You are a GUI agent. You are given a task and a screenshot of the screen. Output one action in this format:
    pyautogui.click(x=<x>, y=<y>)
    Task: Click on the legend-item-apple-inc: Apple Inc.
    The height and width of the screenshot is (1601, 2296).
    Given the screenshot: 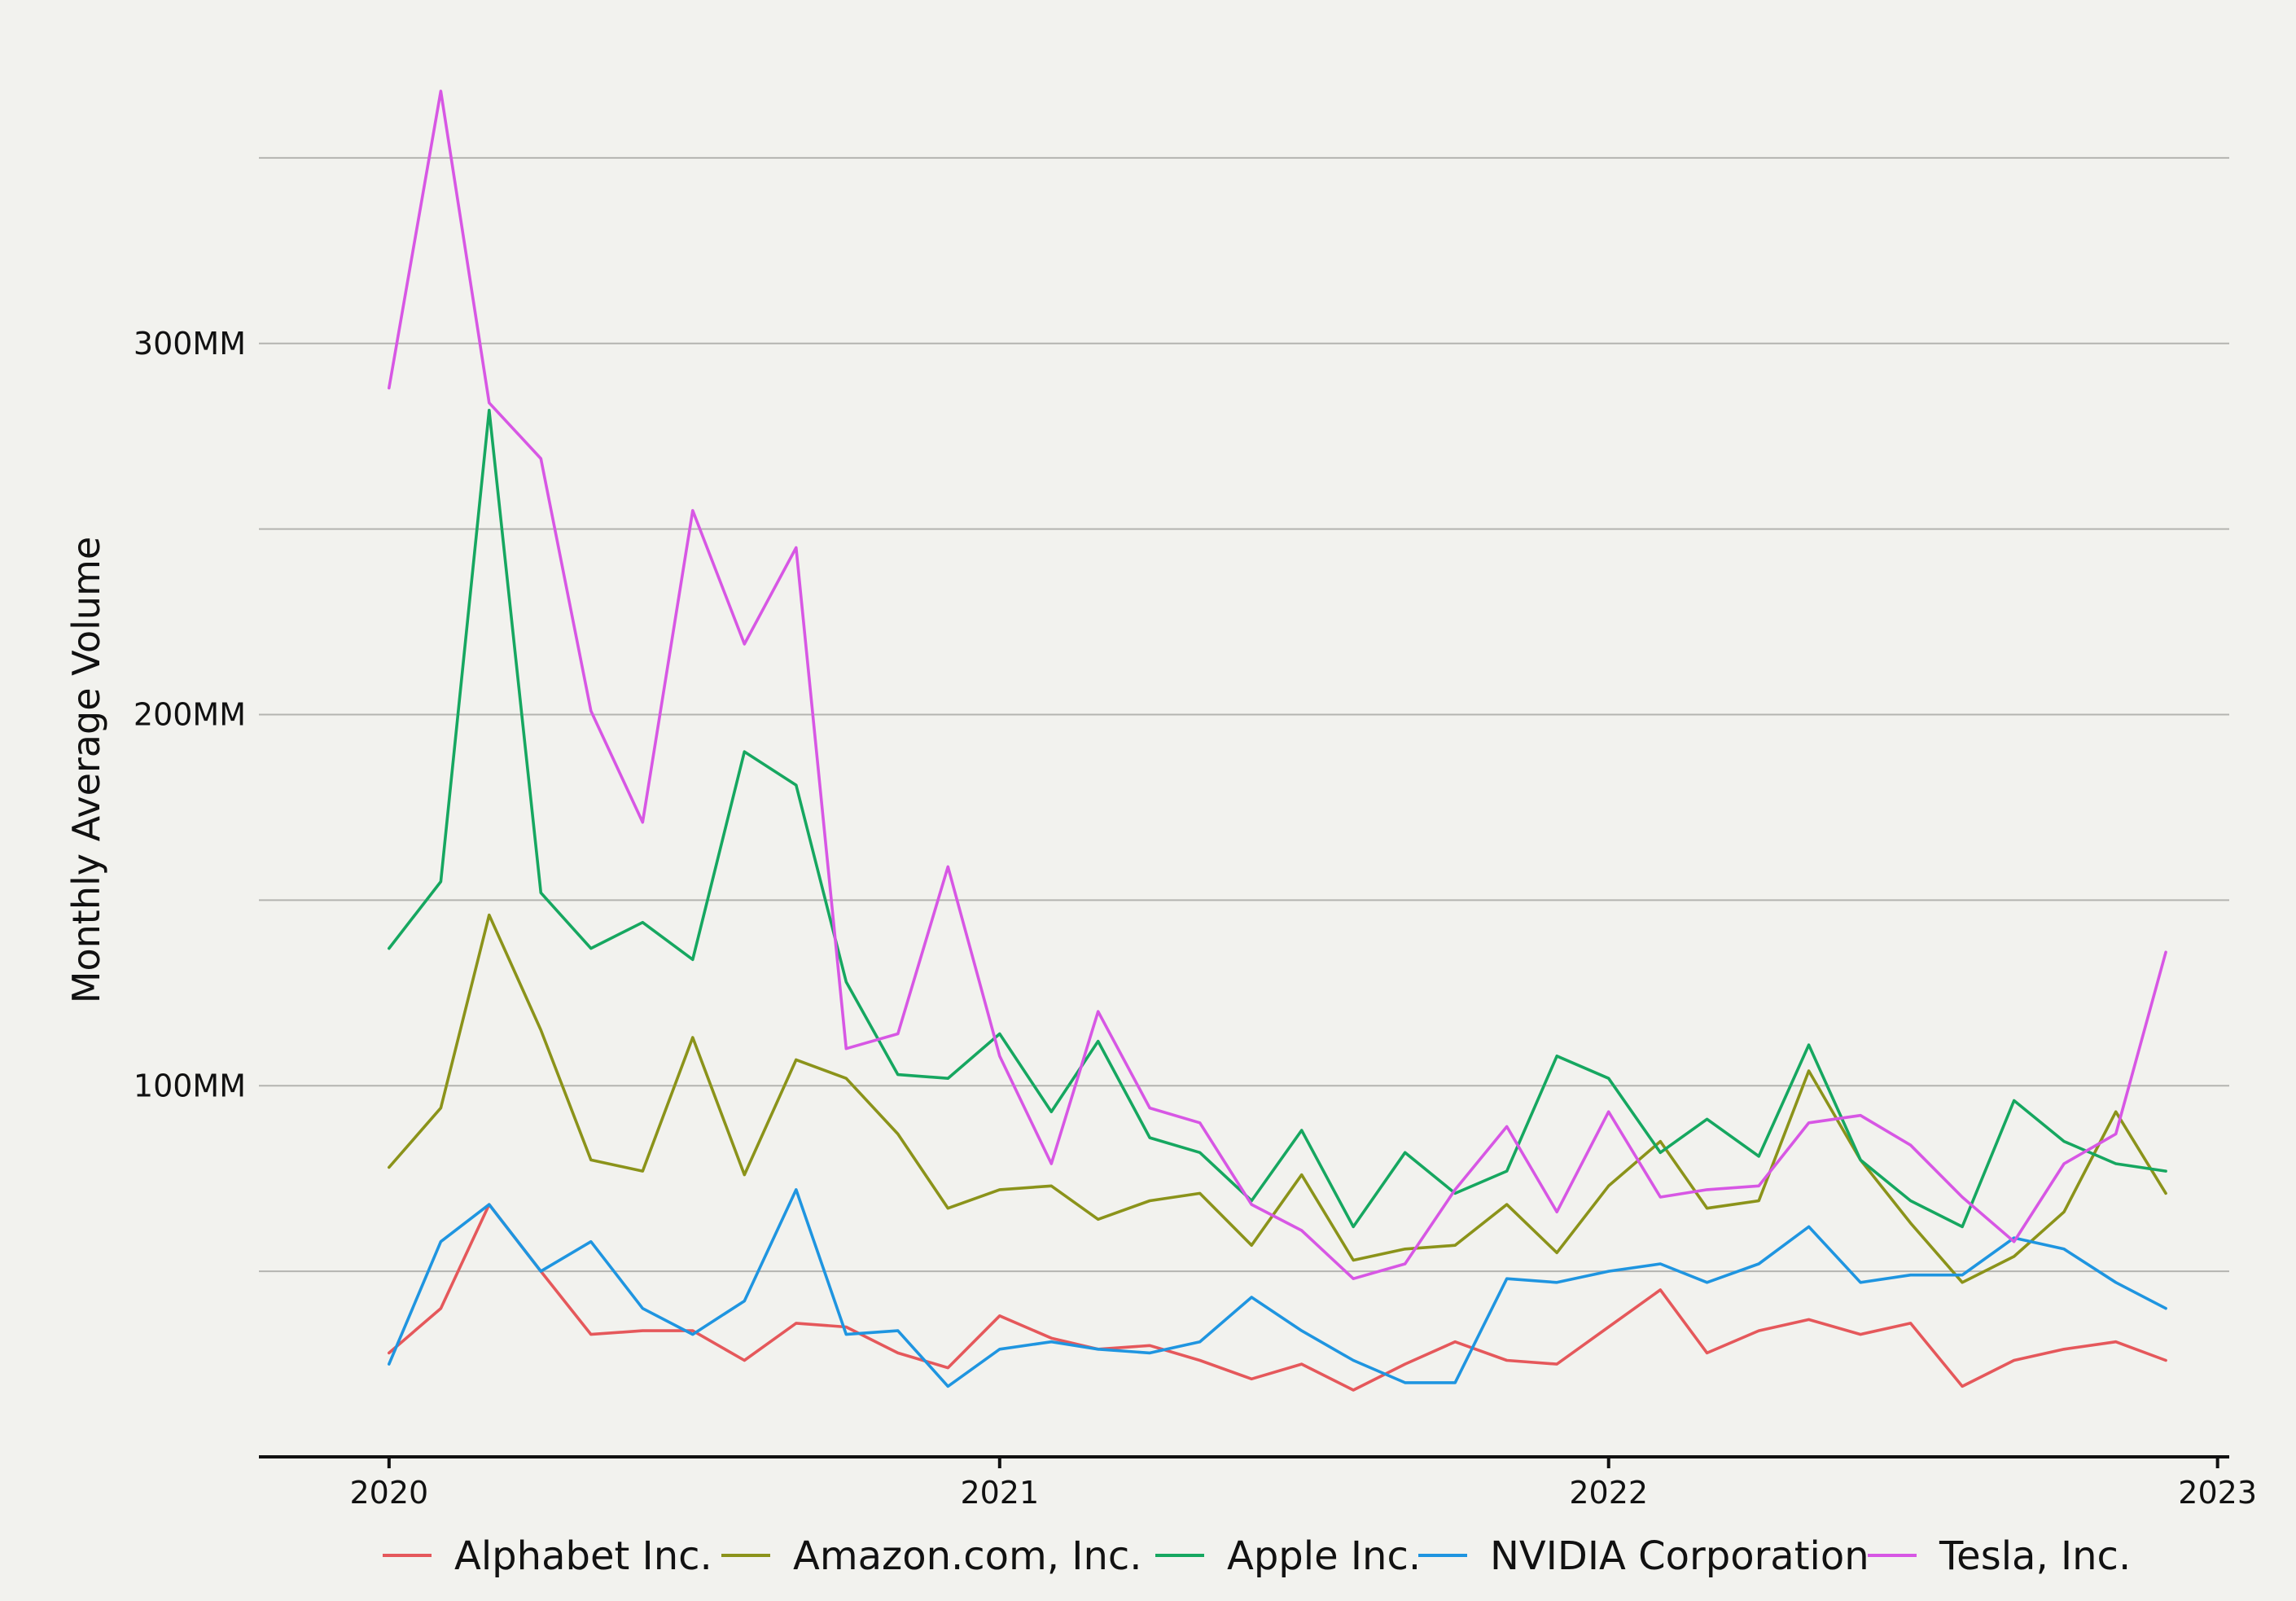 What is the action you would take?
    pyautogui.click(x=1288, y=1556)
    